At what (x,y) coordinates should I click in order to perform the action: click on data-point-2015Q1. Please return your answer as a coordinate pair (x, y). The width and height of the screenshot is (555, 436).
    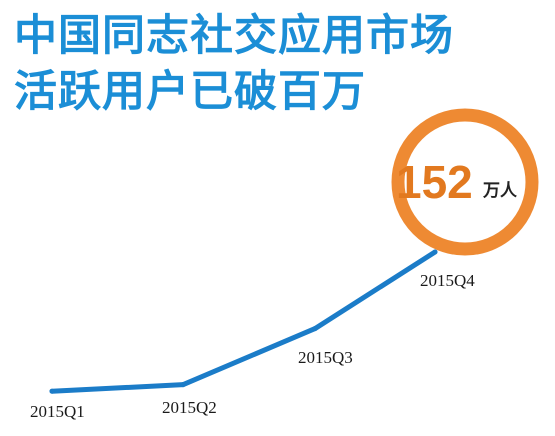
    Looking at the image, I should click on (52, 391).